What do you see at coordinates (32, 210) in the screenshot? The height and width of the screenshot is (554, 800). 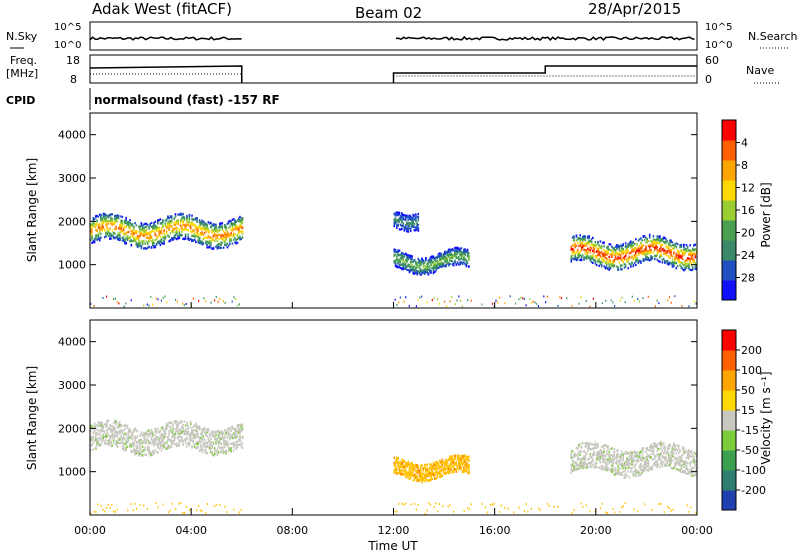 I see `power-ylabel: Slant Range [km]` at bounding box center [32, 210].